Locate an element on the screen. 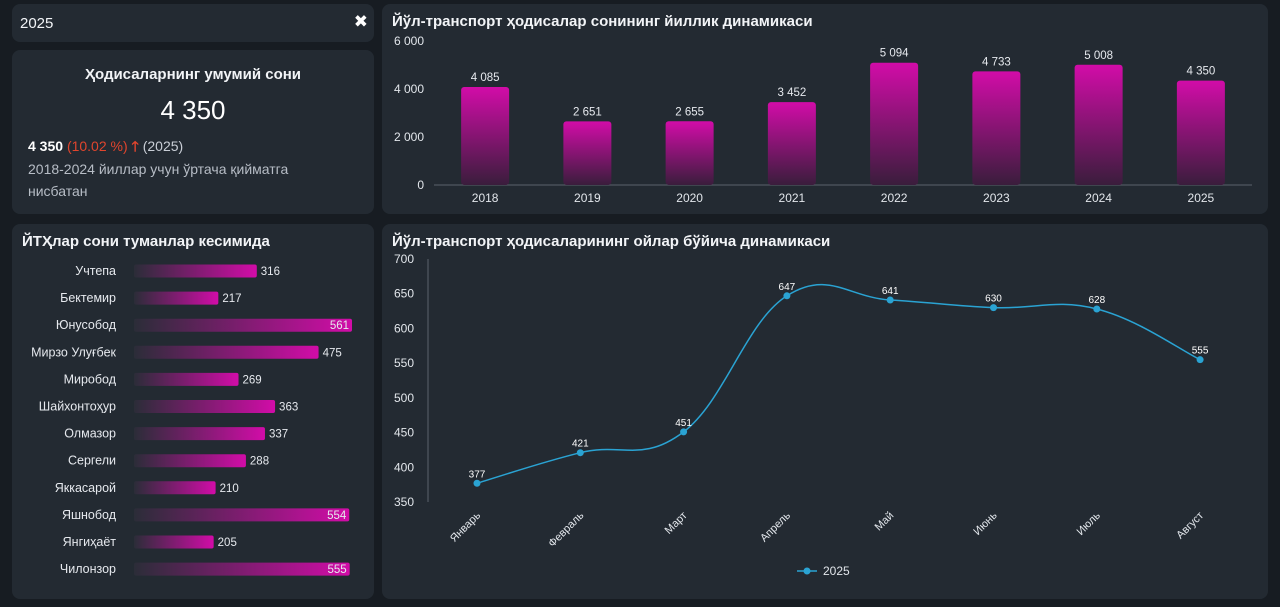 This screenshot has height=607, width=1280. district-value-label: 337 is located at coordinates (278, 435).